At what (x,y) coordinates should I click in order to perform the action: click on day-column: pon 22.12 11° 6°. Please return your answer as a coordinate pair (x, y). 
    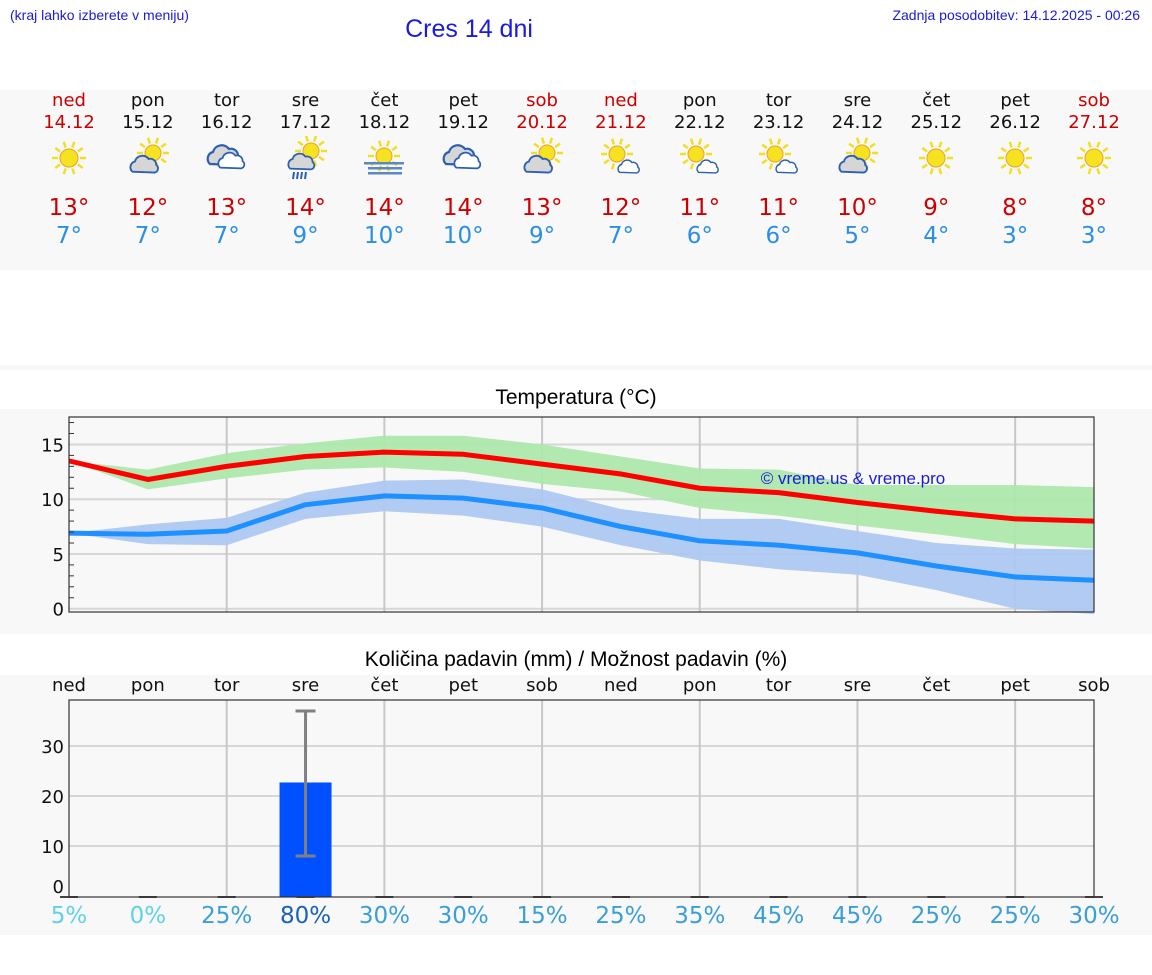
    Looking at the image, I should click on (700, 170).